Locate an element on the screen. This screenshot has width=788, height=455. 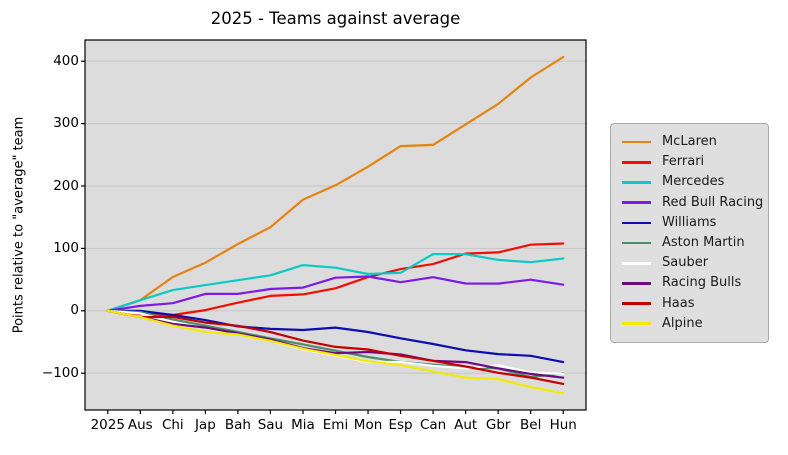
legend-item-aston-martin: Aston Martin is located at coordinates (688, 243).